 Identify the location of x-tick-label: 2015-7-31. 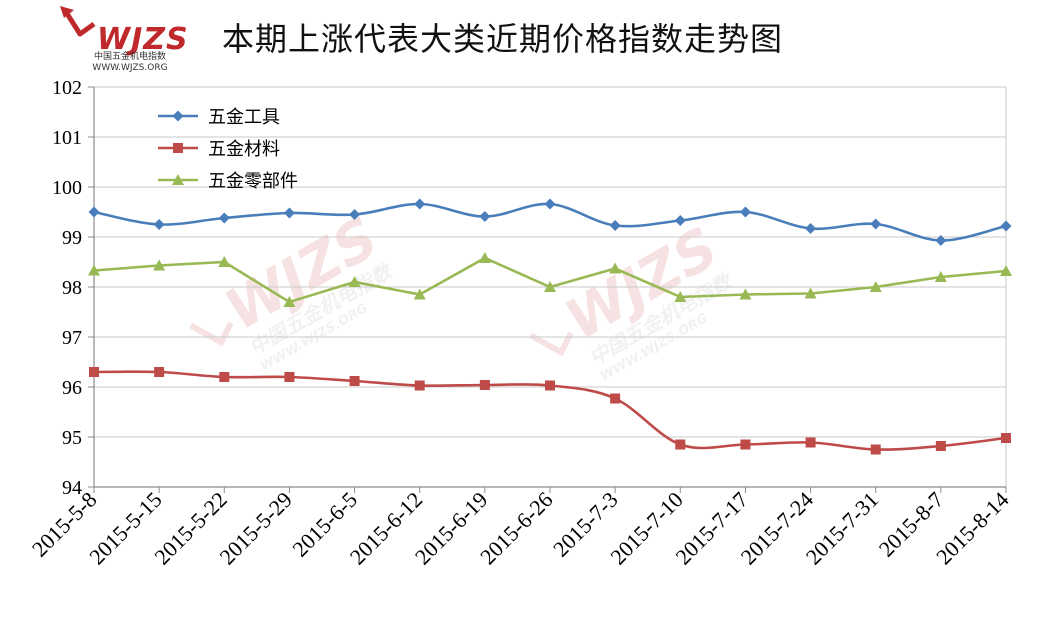
(842, 528).